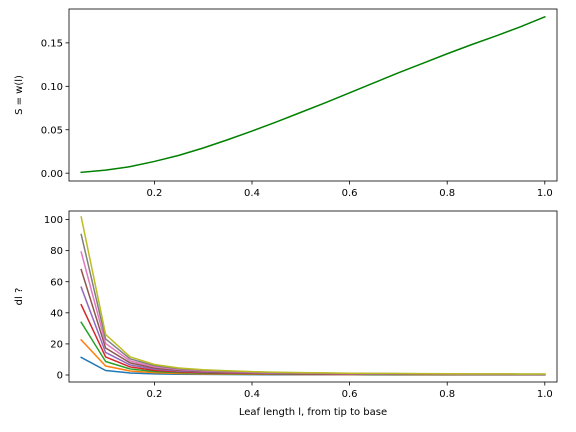  Describe the element at coordinates (447, 193) in the screenshot. I see `top-x-tick-label: 0.8` at that location.